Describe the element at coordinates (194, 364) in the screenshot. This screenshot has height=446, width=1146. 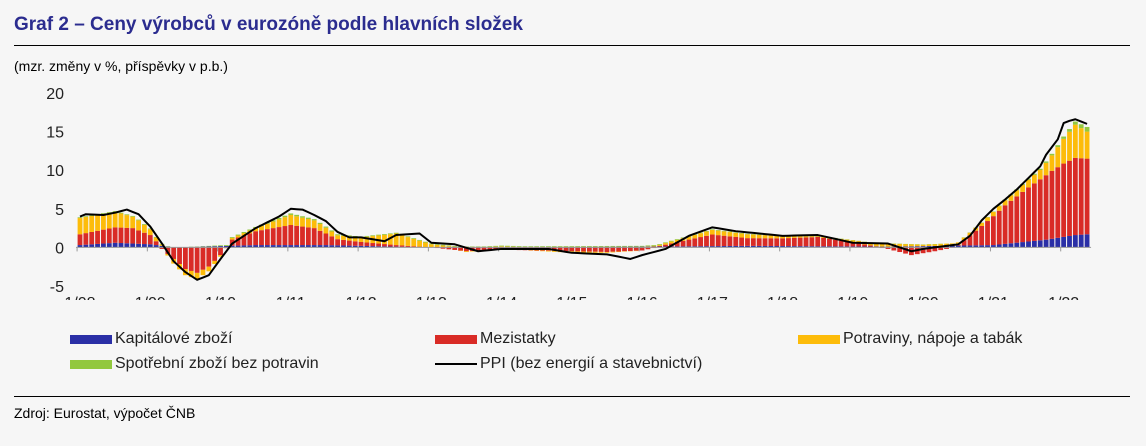
I see `legend-item-spotrebni: Spotřební zboží bez potravin` at that location.